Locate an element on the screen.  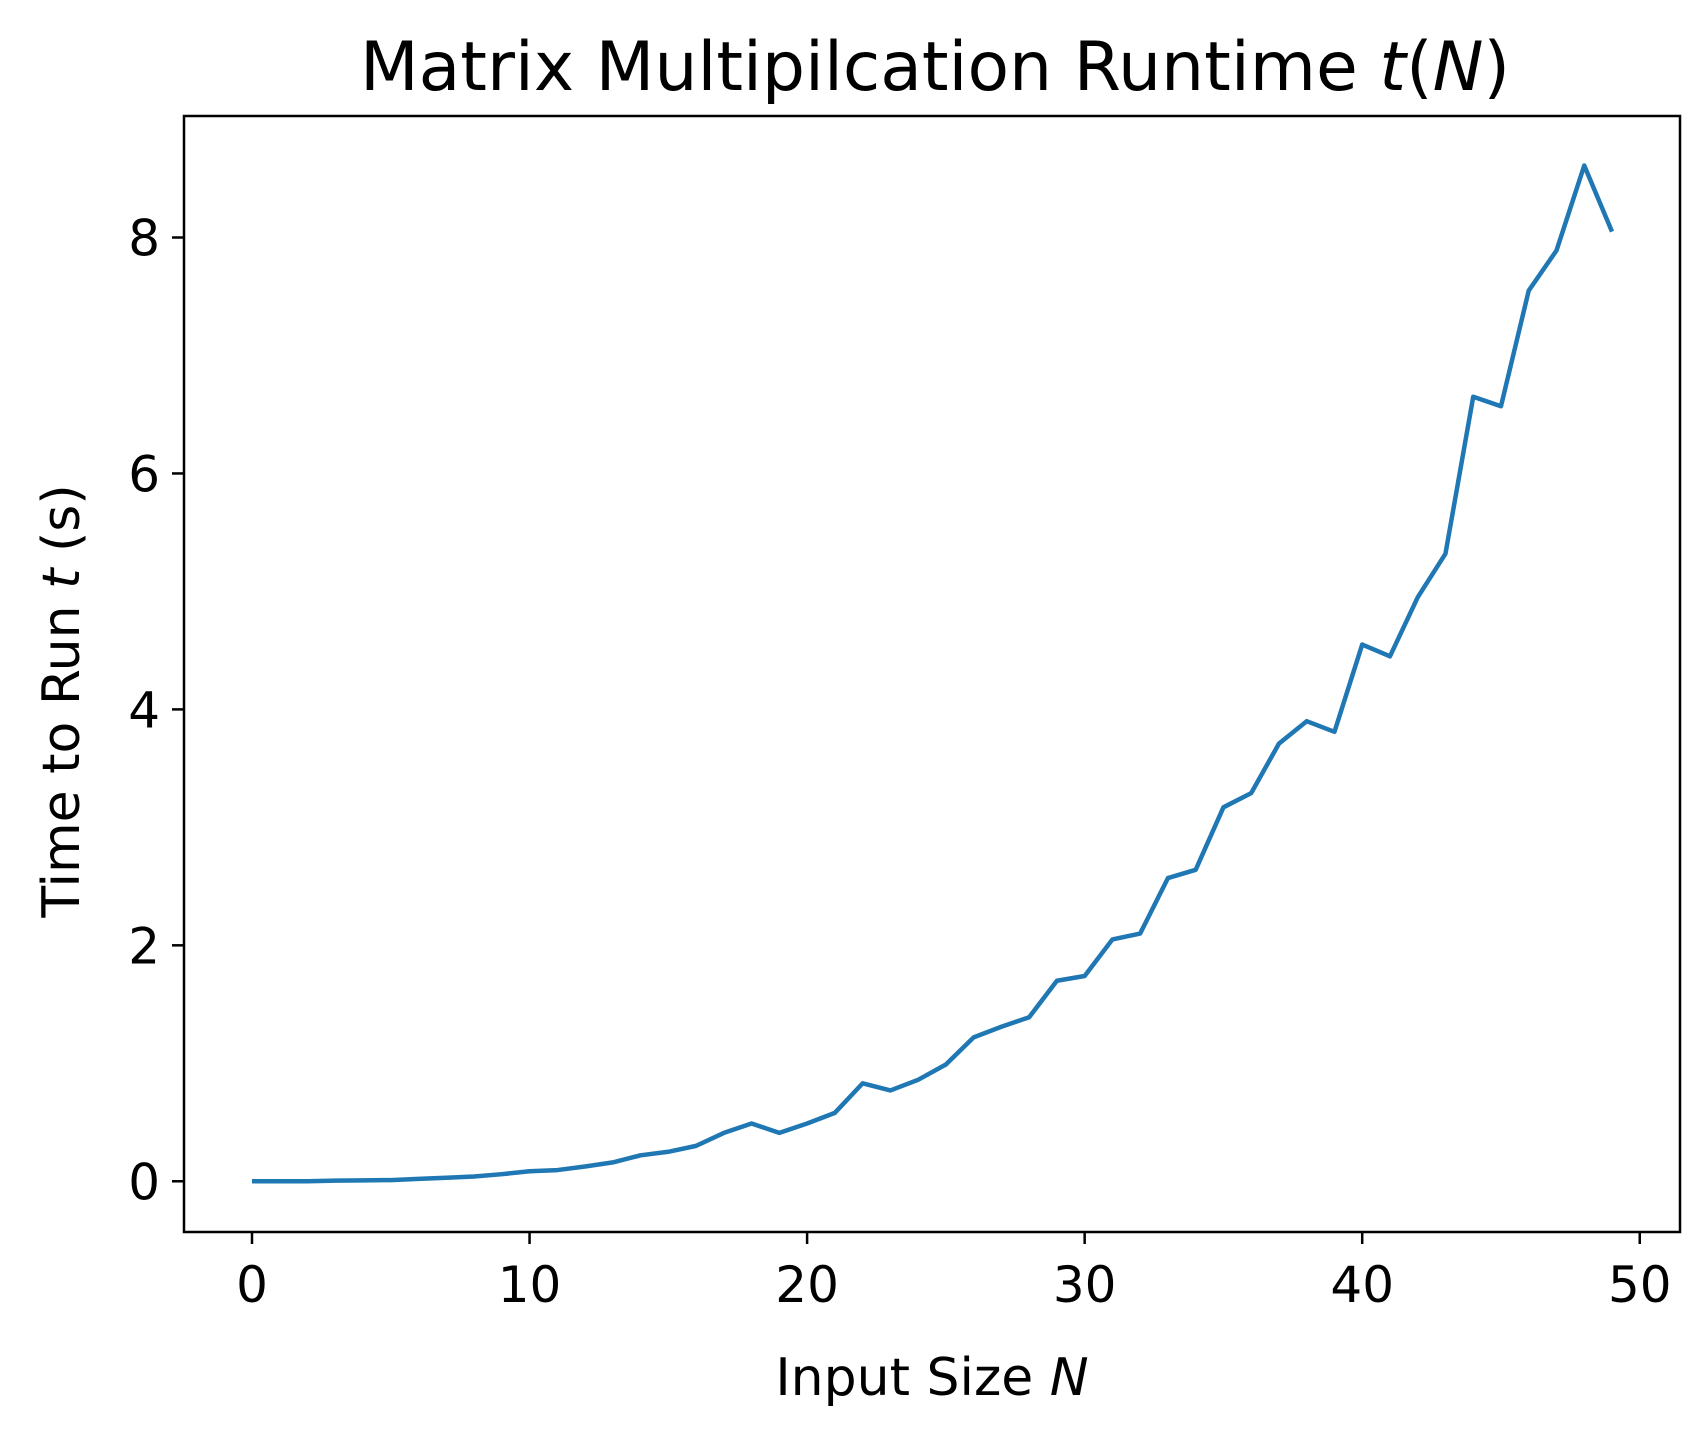
y-tick-label: 4 is located at coordinates (144, 710).